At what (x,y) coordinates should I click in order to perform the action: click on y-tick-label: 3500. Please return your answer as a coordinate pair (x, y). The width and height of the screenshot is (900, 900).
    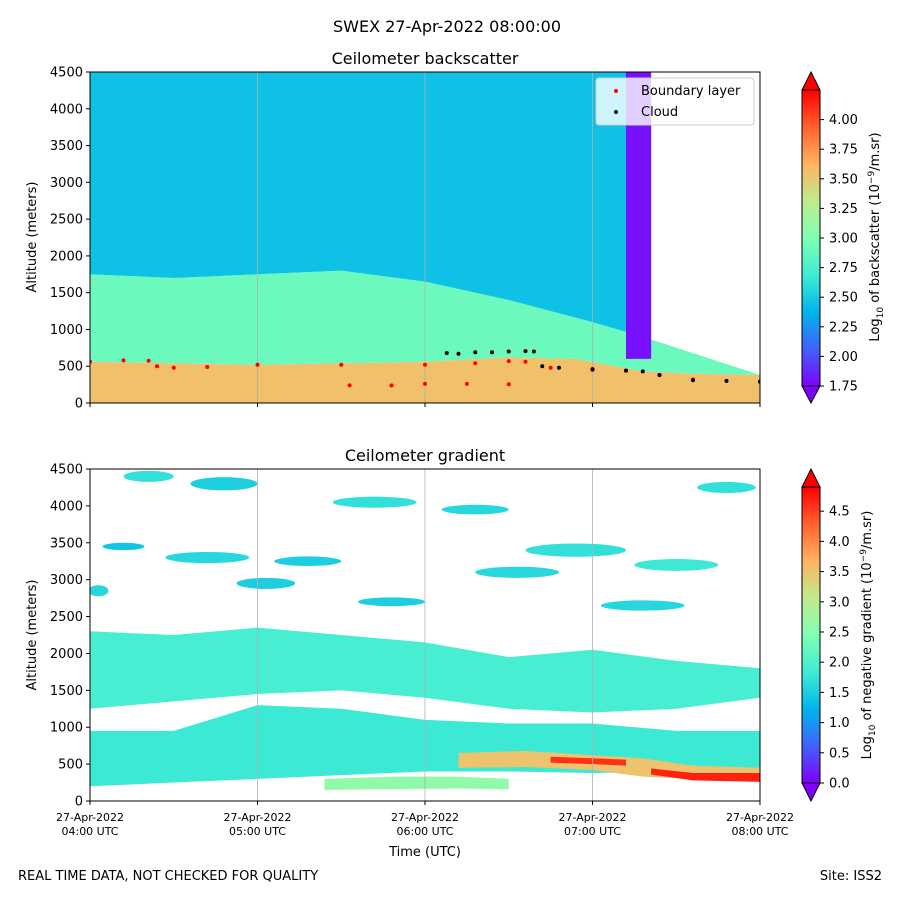
    Looking at the image, I should click on (66, 543).